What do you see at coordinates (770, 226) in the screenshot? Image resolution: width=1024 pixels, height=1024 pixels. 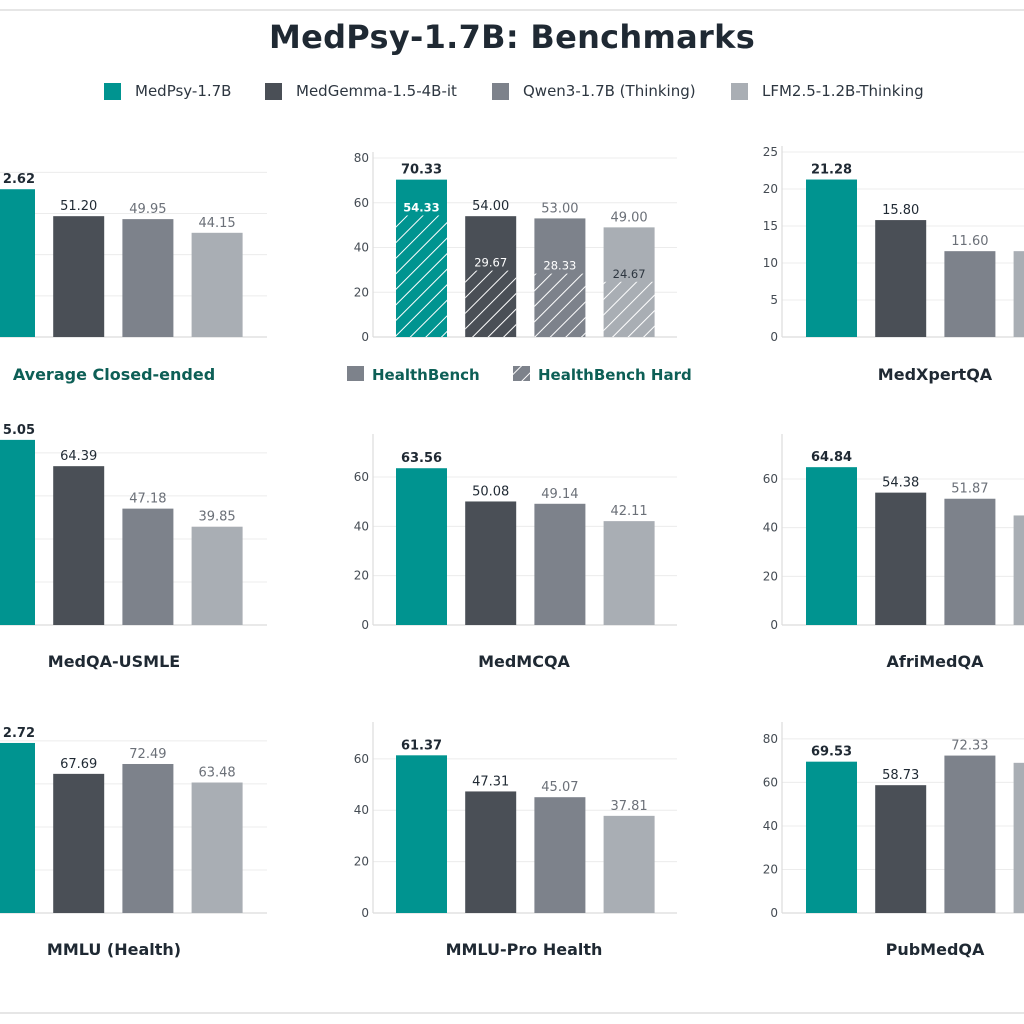 I see `y-tick-label: 15` at bounding box center [770, 226].